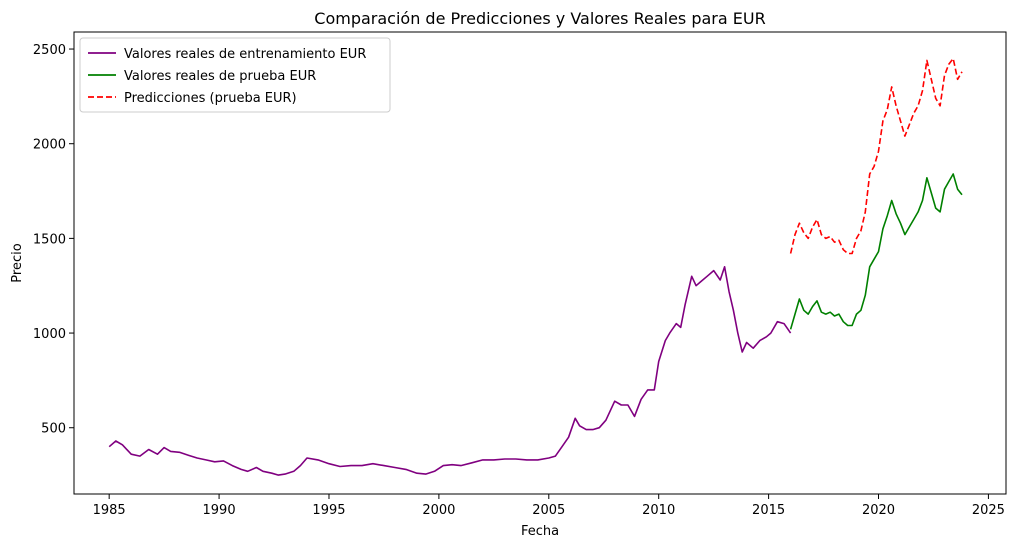  I want to click on legend-label-2: Predicciones (prueba EUR), so click(210, 98).